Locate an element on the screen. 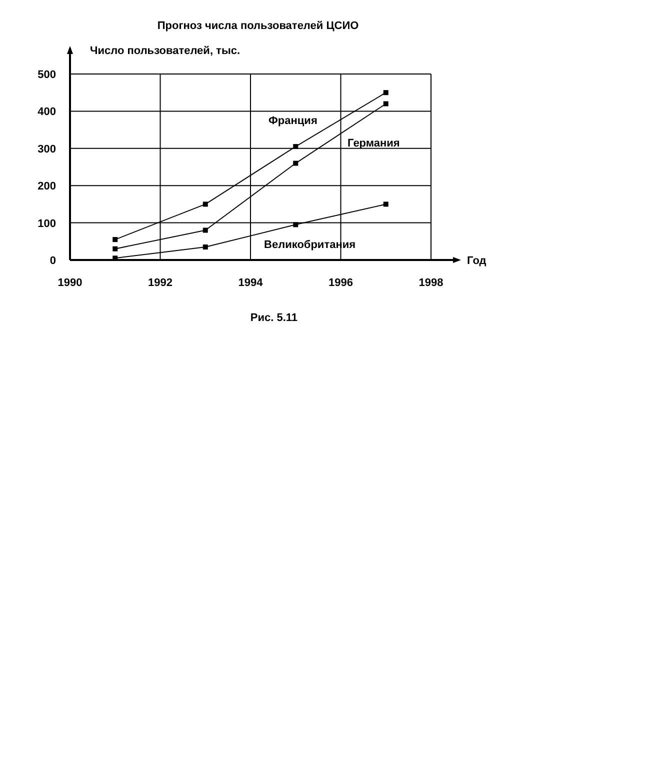 The image size is (661, 776). x-tick-label: 1992 is located at coordinates (160, 283).